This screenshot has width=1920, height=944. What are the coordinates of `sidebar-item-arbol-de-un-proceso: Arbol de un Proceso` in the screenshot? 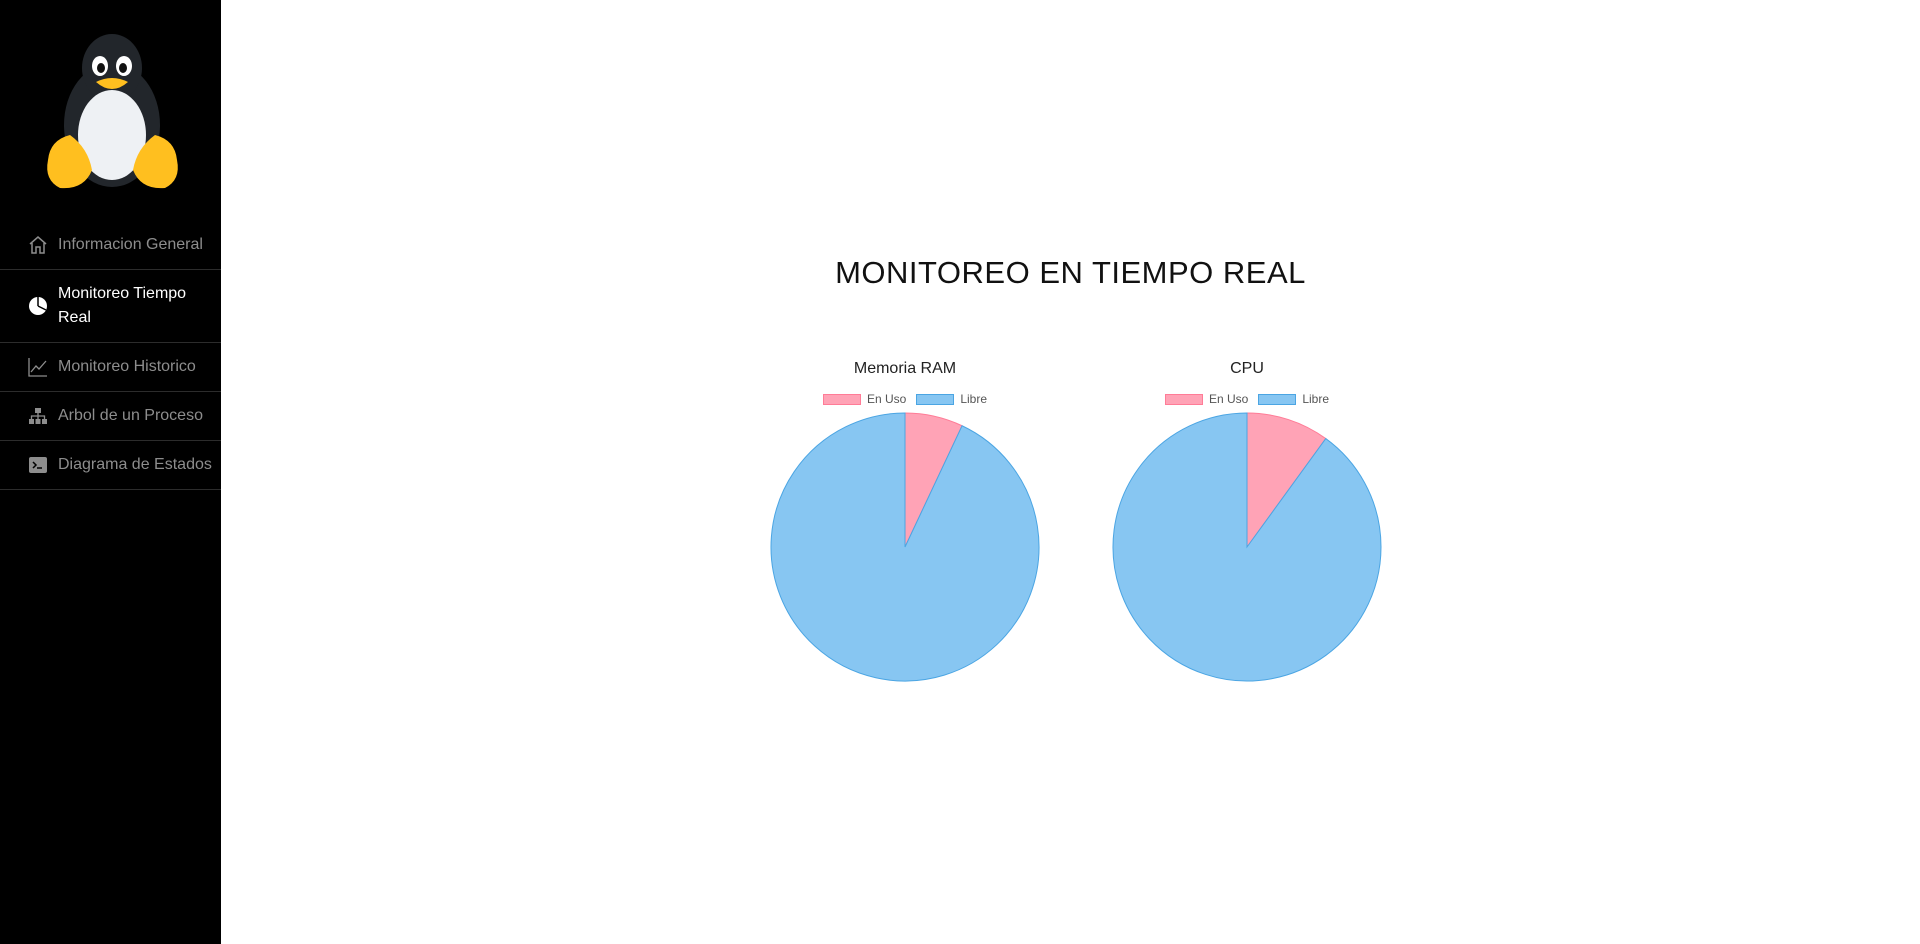 It's located at (110, 416).